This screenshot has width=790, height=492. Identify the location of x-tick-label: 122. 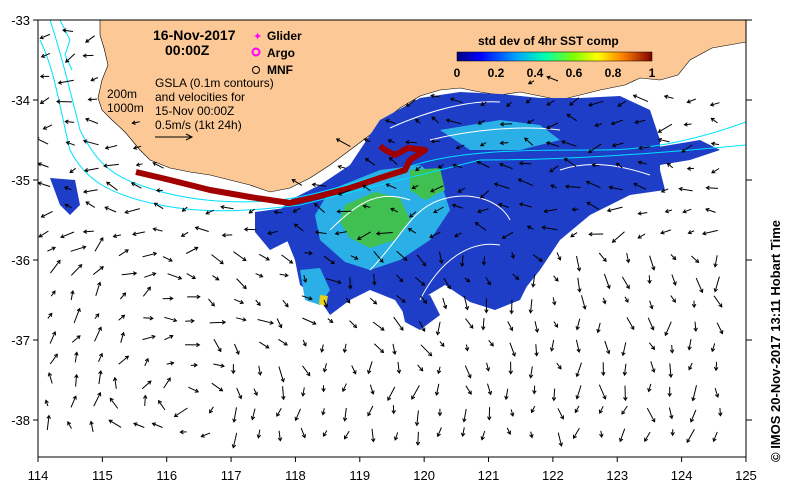
(553, 475).